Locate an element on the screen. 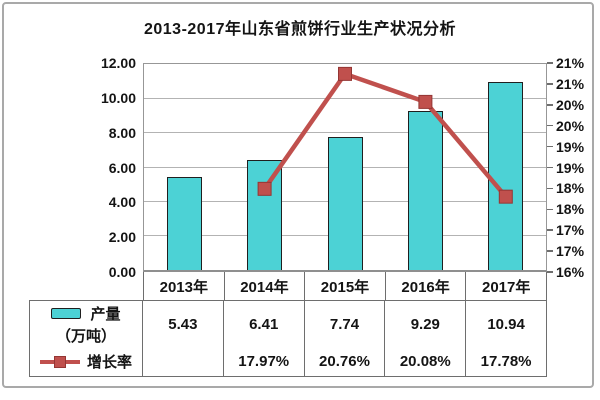 Image resolution: width=600 pixels, height=400 pixels. left-axis-label: 0.00 is located at coordinates (122, 272).